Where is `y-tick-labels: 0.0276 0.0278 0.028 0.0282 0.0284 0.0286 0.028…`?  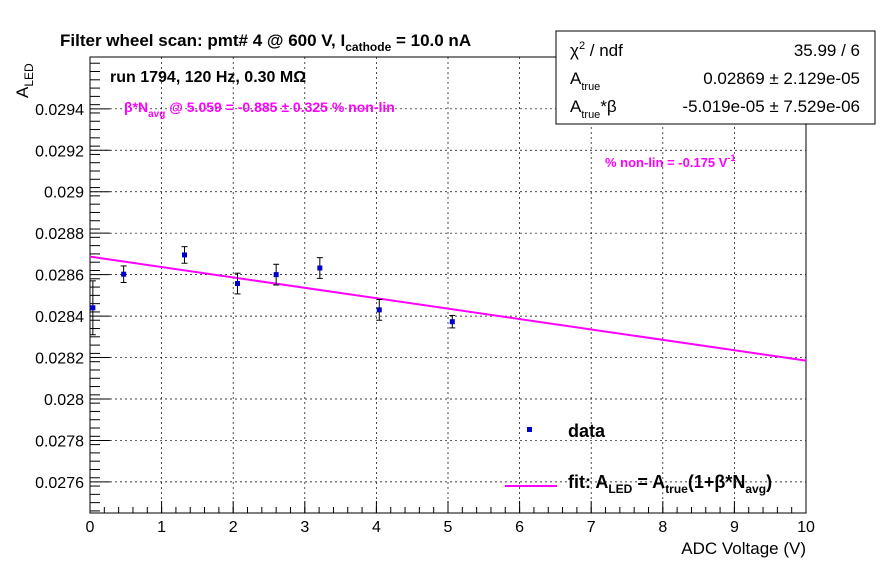
y-tick-labels: 0.0276 0.0278 0.028 0.0282 0.0284 0.0286 0.028… is located at coordinates (59, 297).